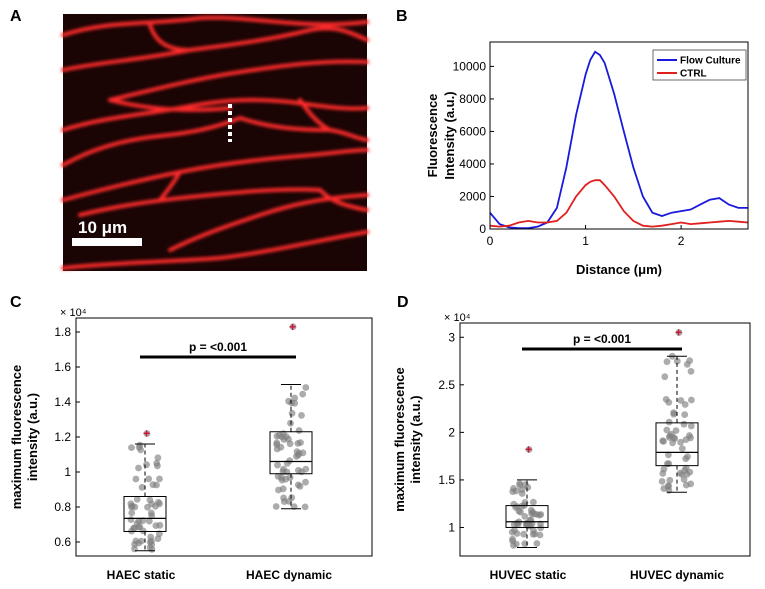 This screenshot has height=589, width=765. What do you see at coordinates (472, 131) in the screenshot?
I see `y-tick-label: 6000` at bounding box center [472, 131].